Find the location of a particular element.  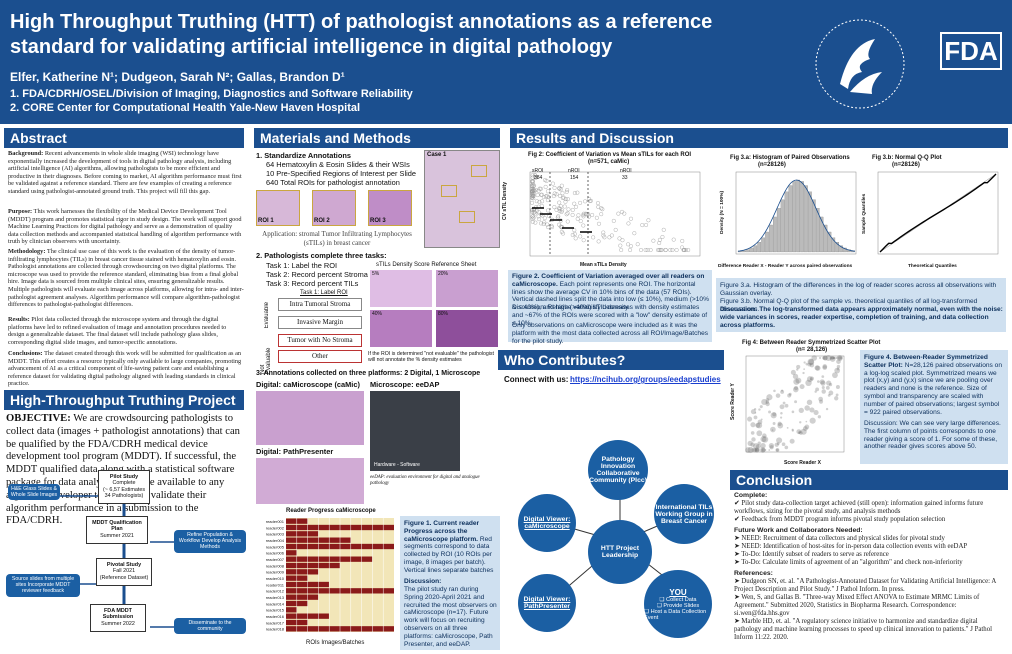

reader-label: reader018 is located at coordinates (275, 629).